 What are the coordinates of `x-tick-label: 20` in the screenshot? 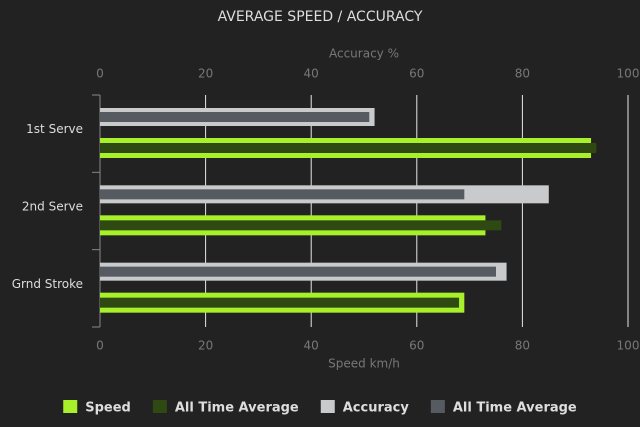 It's located at (205, 346).